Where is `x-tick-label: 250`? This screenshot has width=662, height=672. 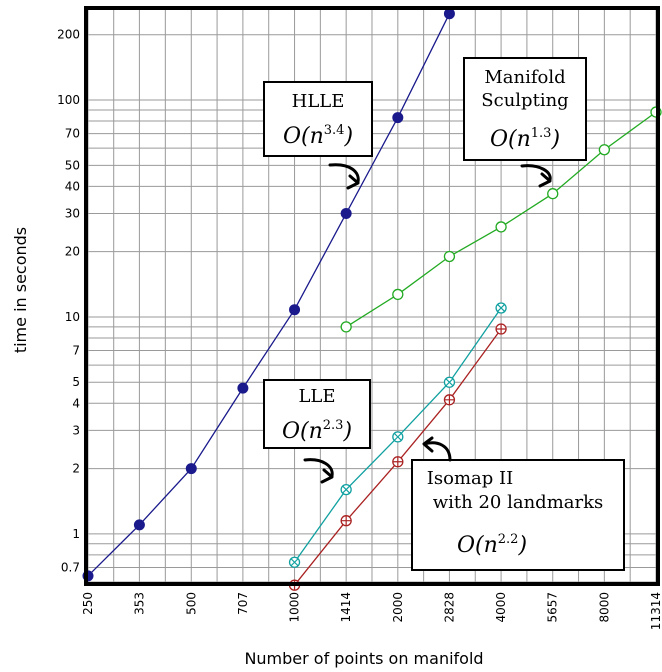
x-tick-label: 250 is located at coordinates (88, 603).